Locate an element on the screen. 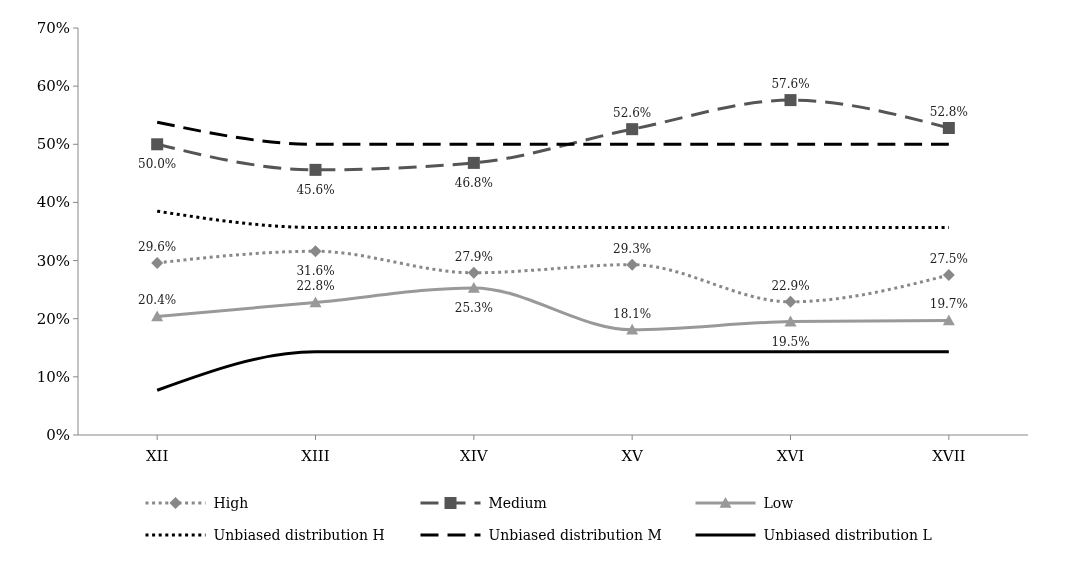 Image resolution: width=1078 pixels, height=563 pixels. data-label: 22.8% is located at coordinates (315, 286).